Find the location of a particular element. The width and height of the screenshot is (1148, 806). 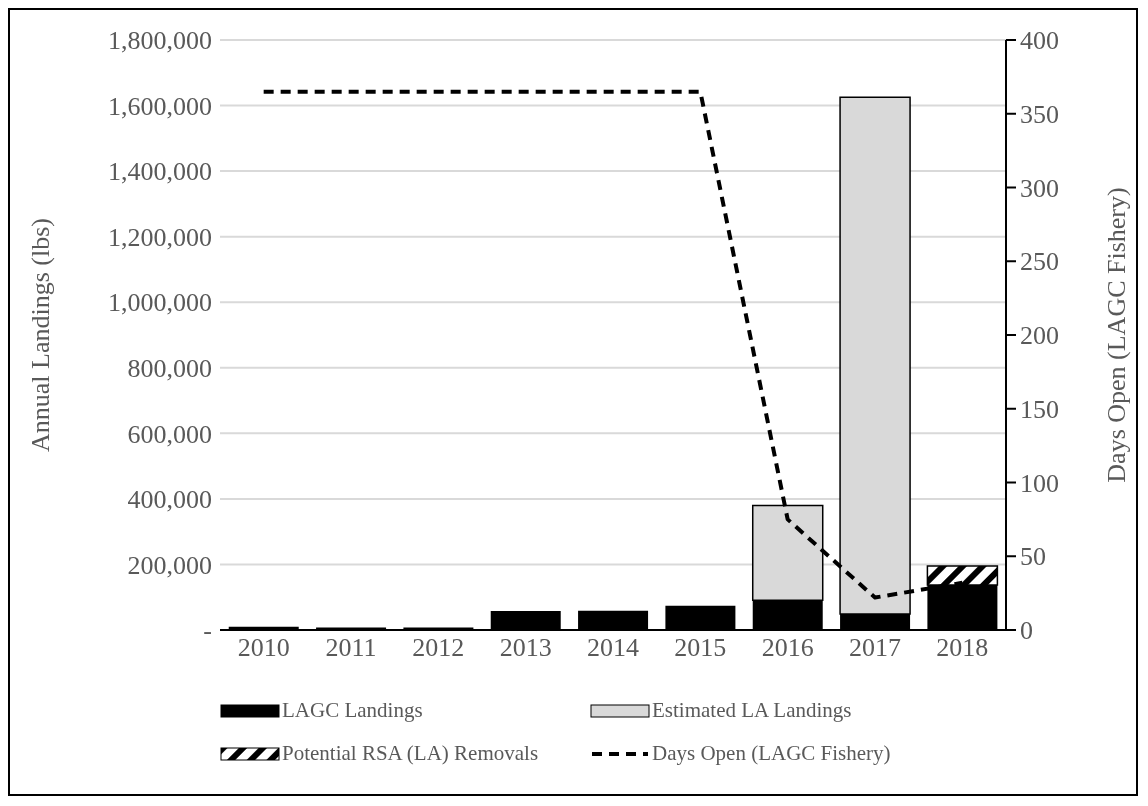

x-tick-label: 2018 is located at coordinates (962, 648).